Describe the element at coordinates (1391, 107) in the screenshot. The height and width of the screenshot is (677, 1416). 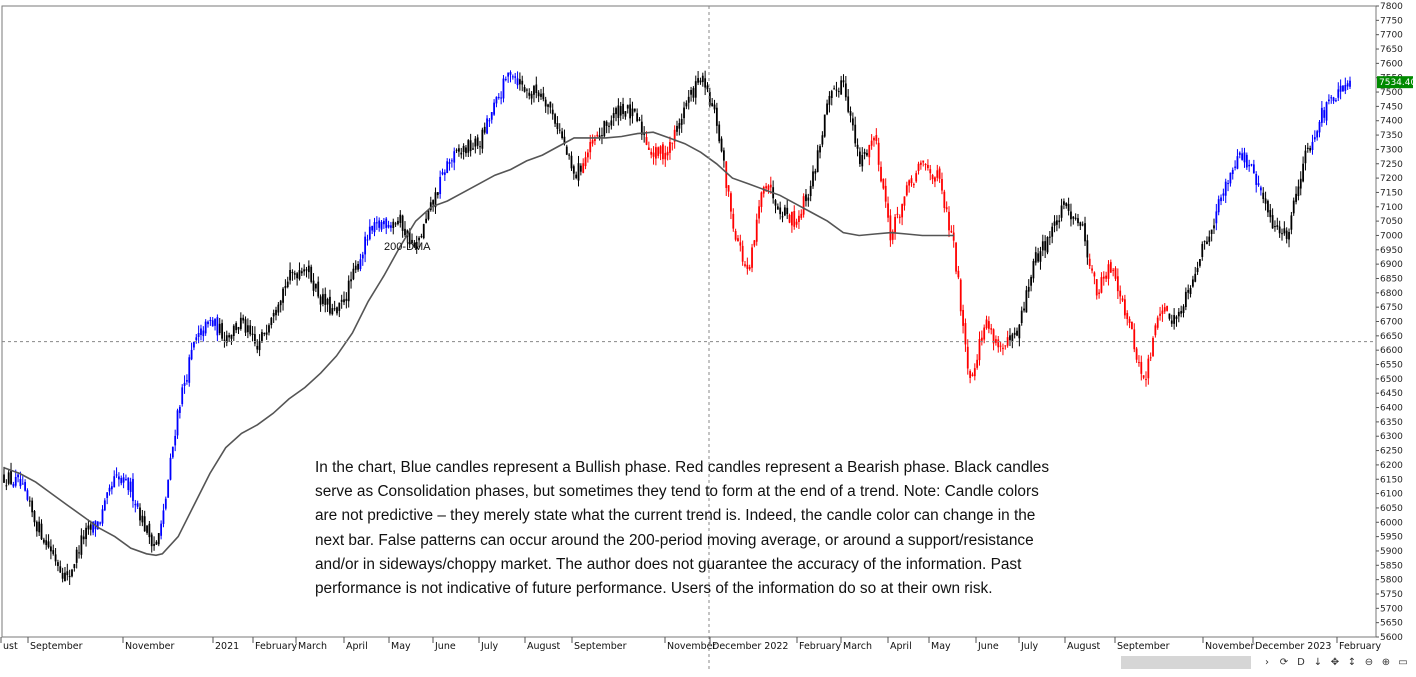
I see `y-tick-label: 7450` at that location.